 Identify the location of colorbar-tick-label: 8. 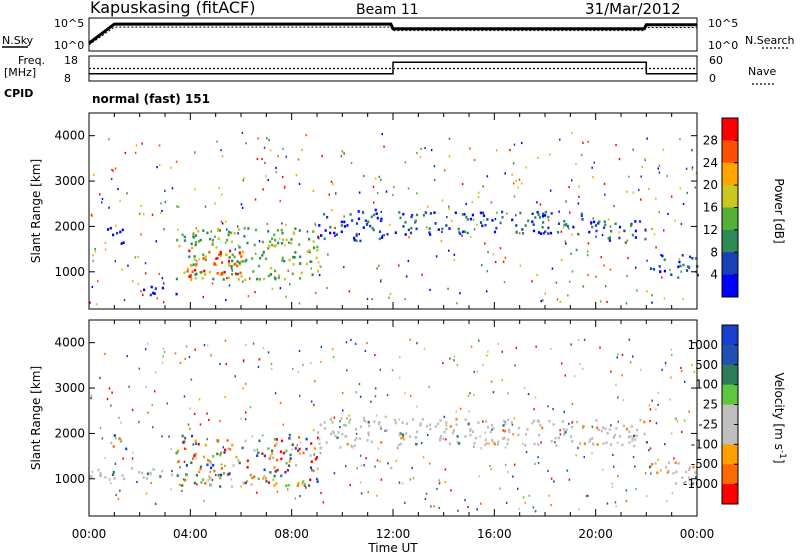
(714, 252).